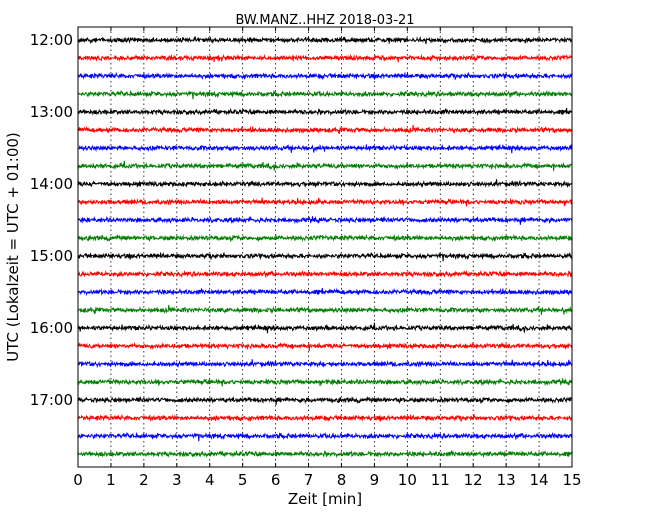  What do you see at coordinates (440, 480) in the screenshot?
I see `x-tick-label: 11` at bounding box center [440, 480].